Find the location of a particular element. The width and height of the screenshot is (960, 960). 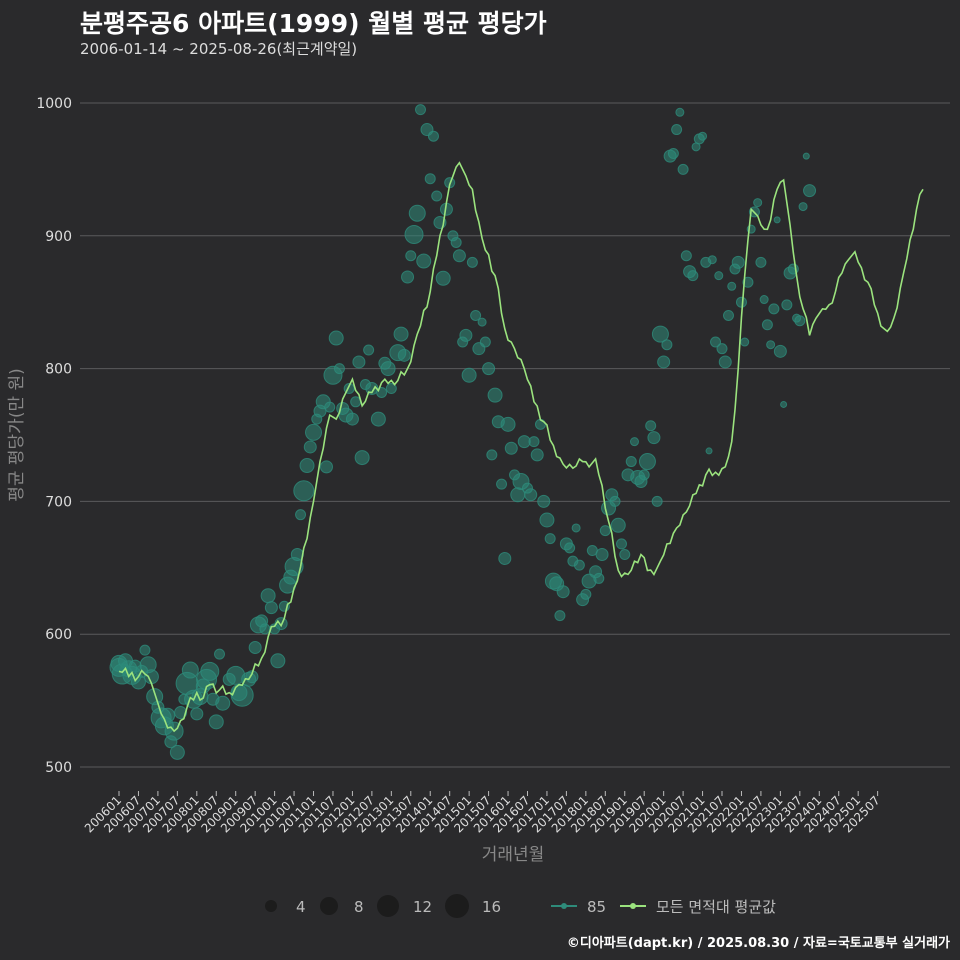

x-axis-label: 거래년월 is located at coordinates (513, 855).